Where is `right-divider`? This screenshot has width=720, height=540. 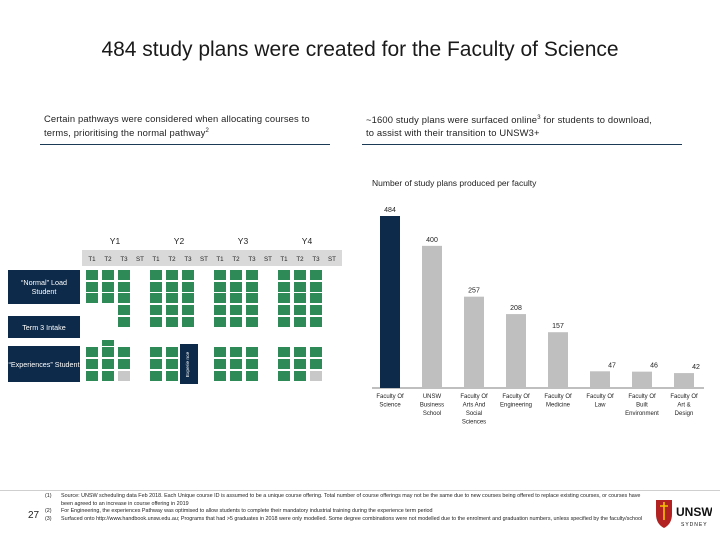 right-divider is located at coordinates (522, 144).